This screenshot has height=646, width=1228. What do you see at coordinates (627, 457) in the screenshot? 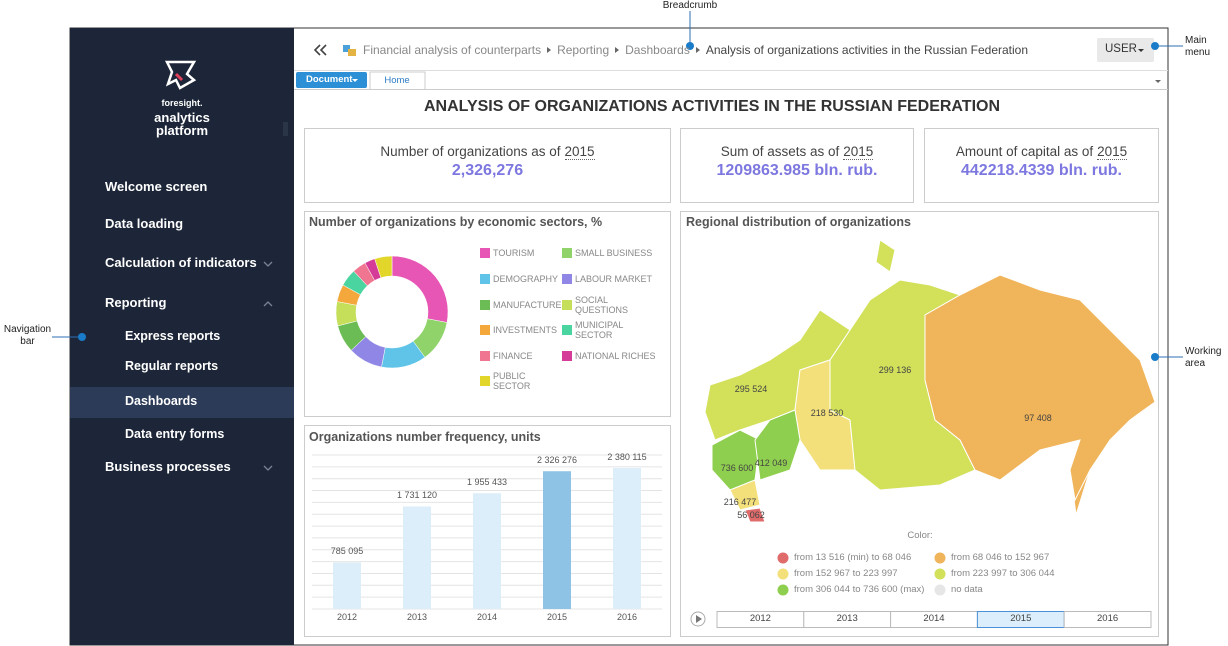
I see `bar-value-label: 2 380 115` at bounding box center [627, 457].